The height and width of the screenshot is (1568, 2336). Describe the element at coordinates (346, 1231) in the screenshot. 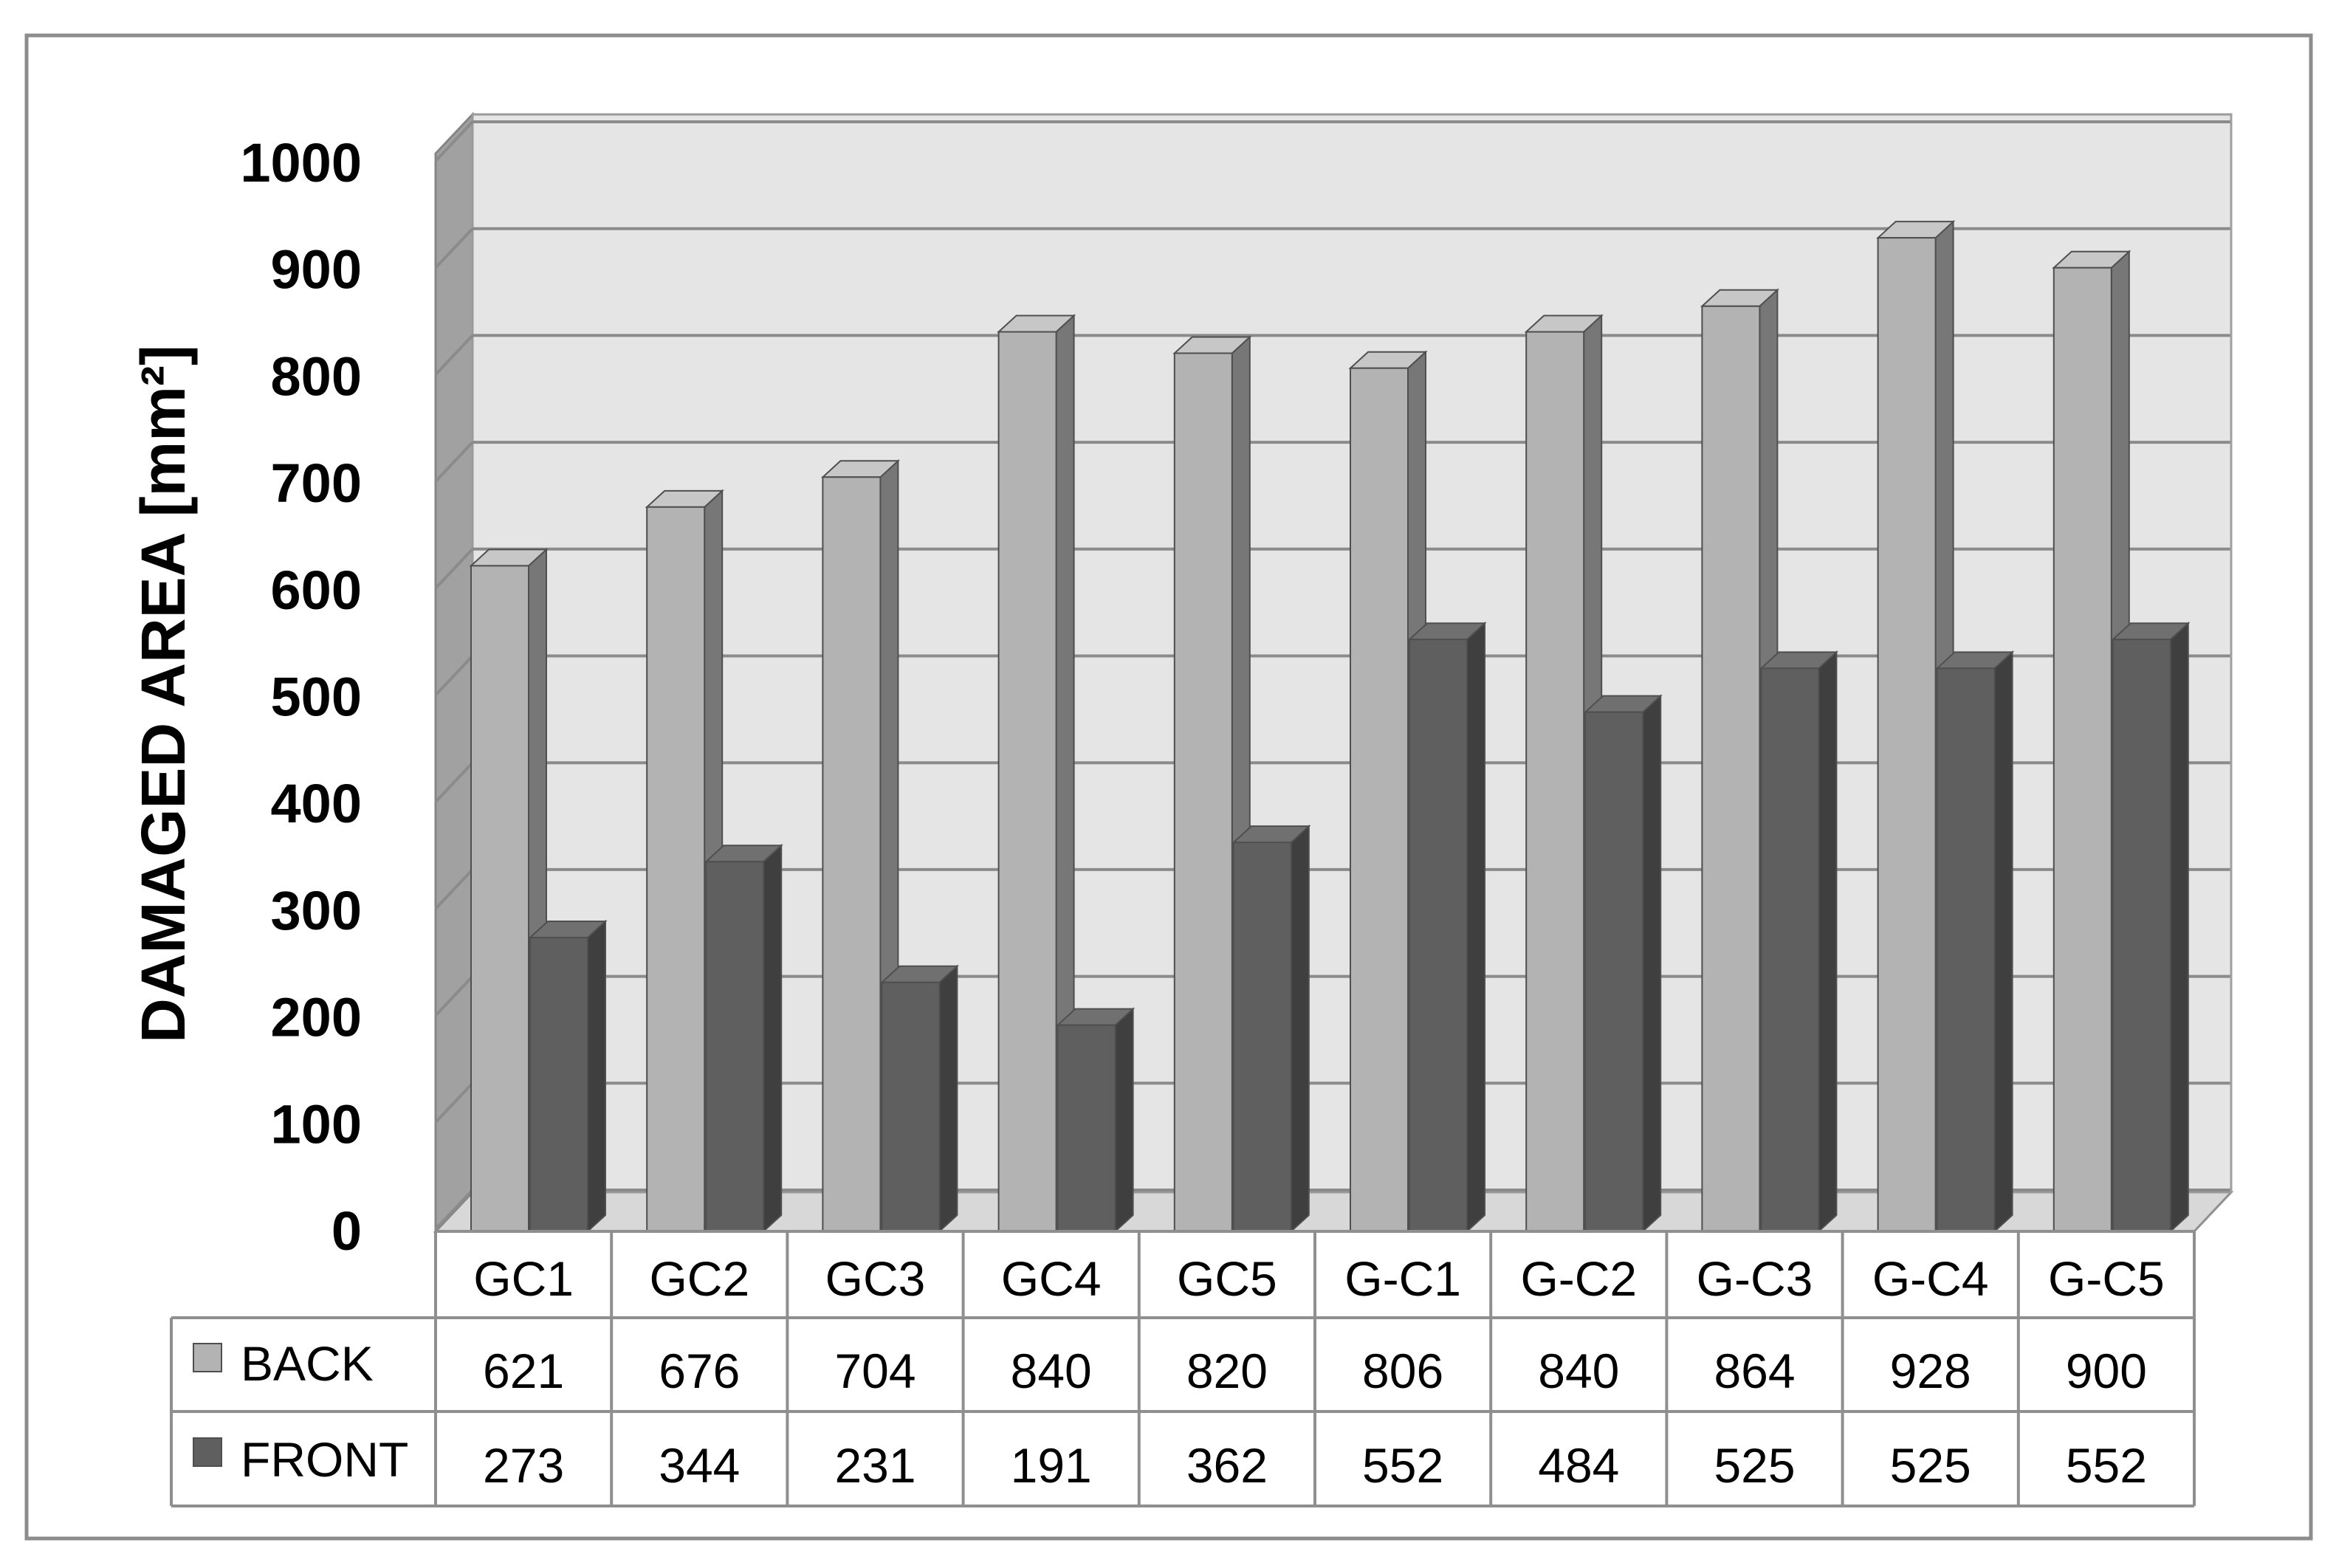

I see `y-tick-label: 0` at that location.